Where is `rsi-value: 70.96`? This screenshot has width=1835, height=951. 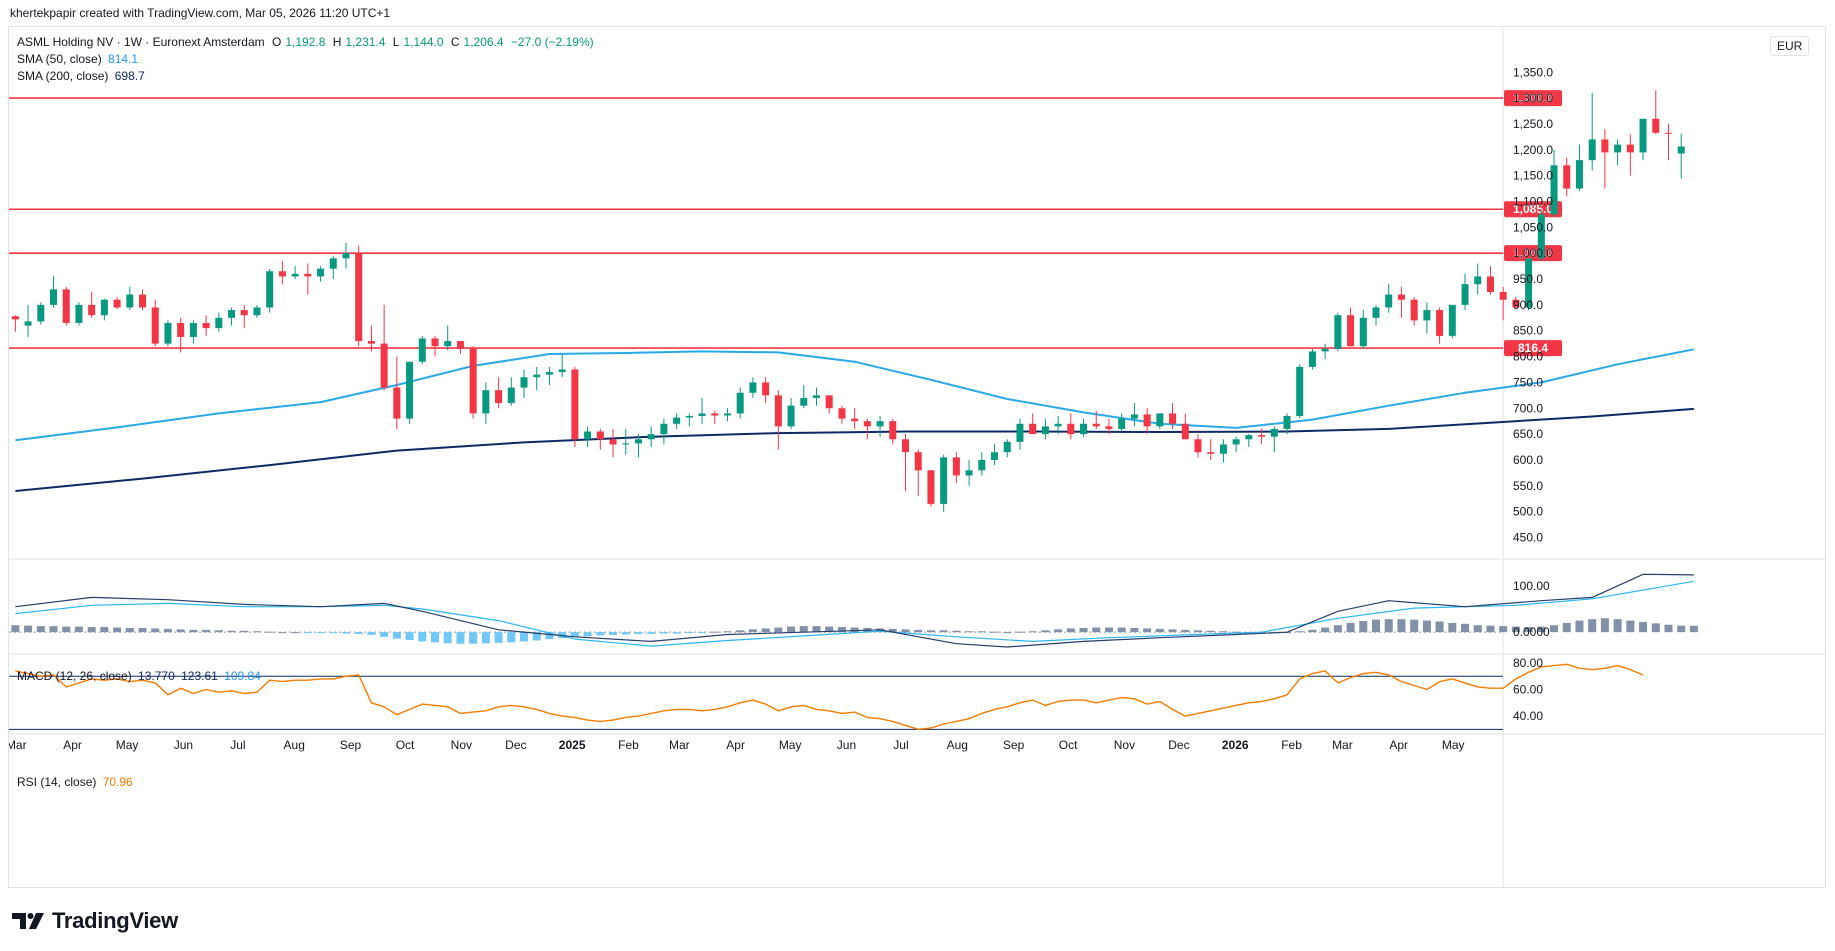 rsi-value: 70.96 is located at coordinates (117, 782).